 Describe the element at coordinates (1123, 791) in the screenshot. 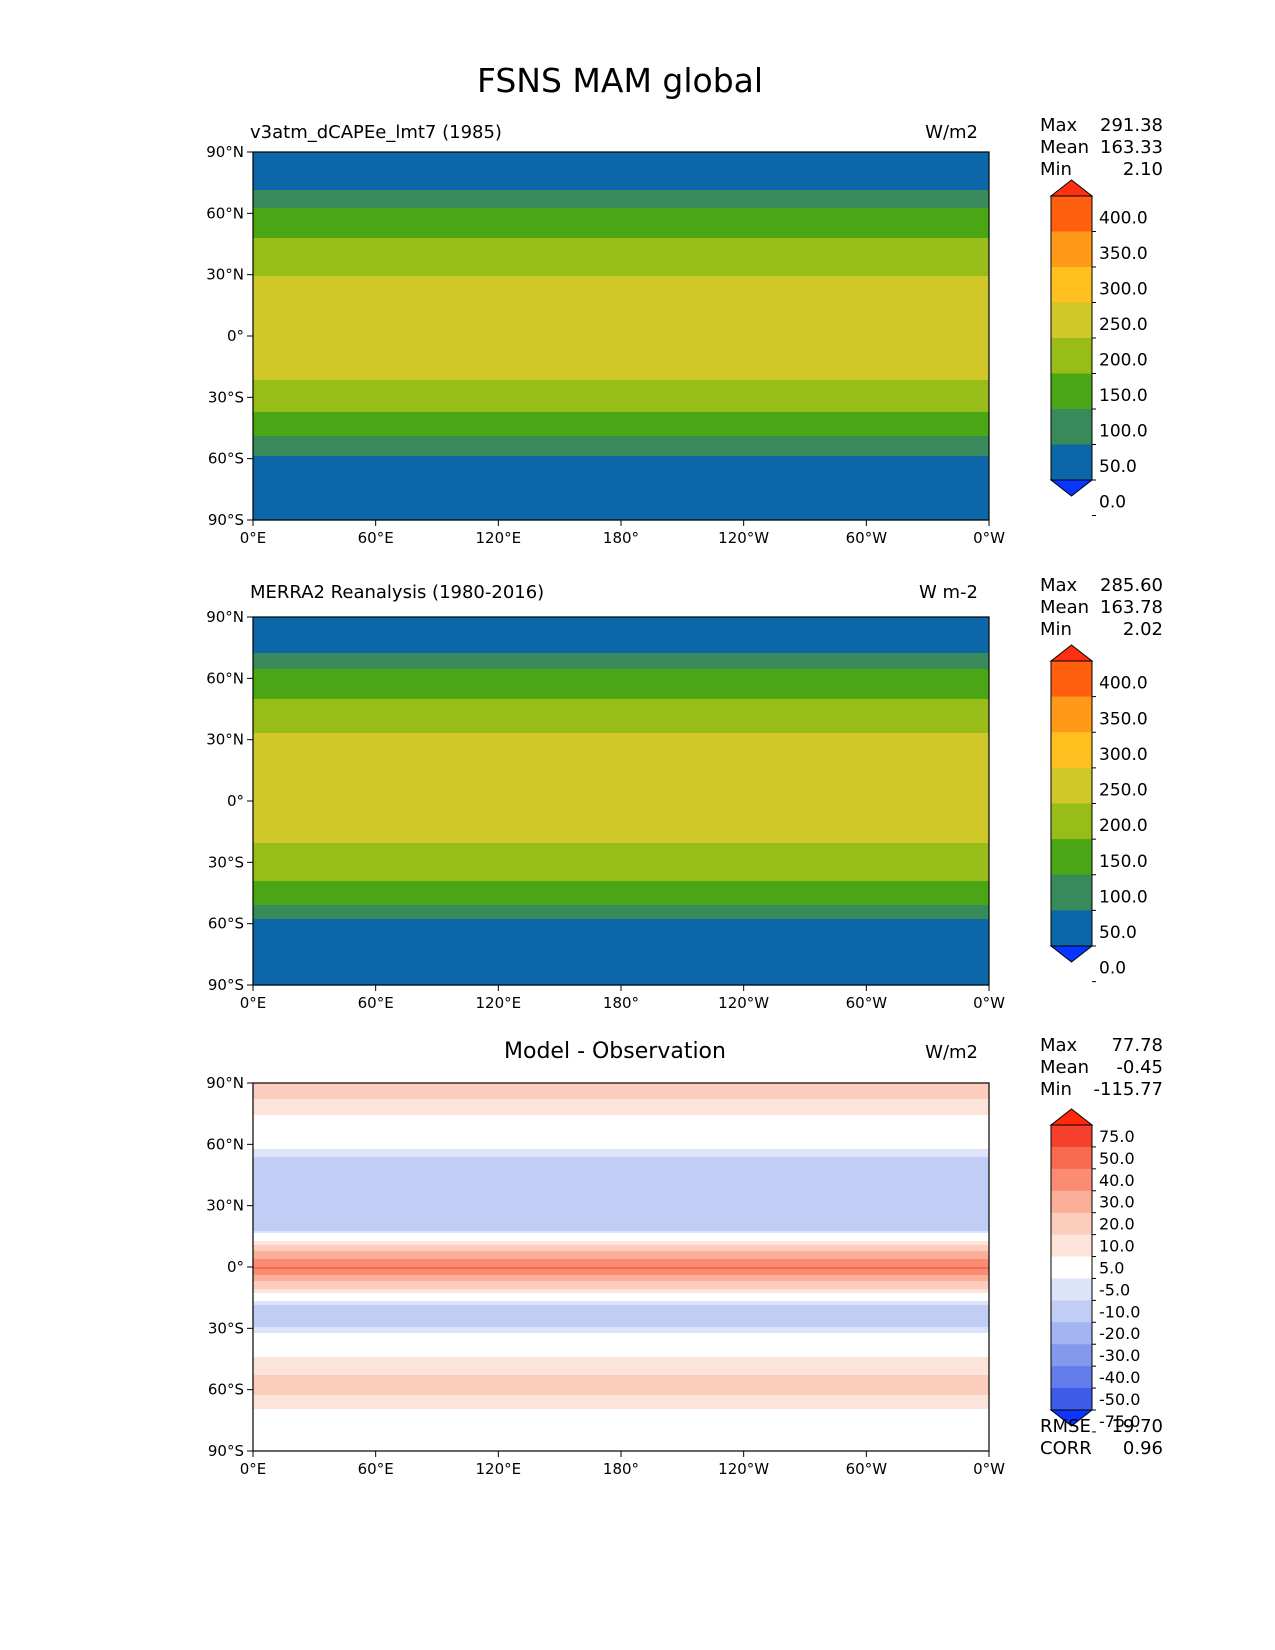

I see `colorbar-label: 250.0` at that location.